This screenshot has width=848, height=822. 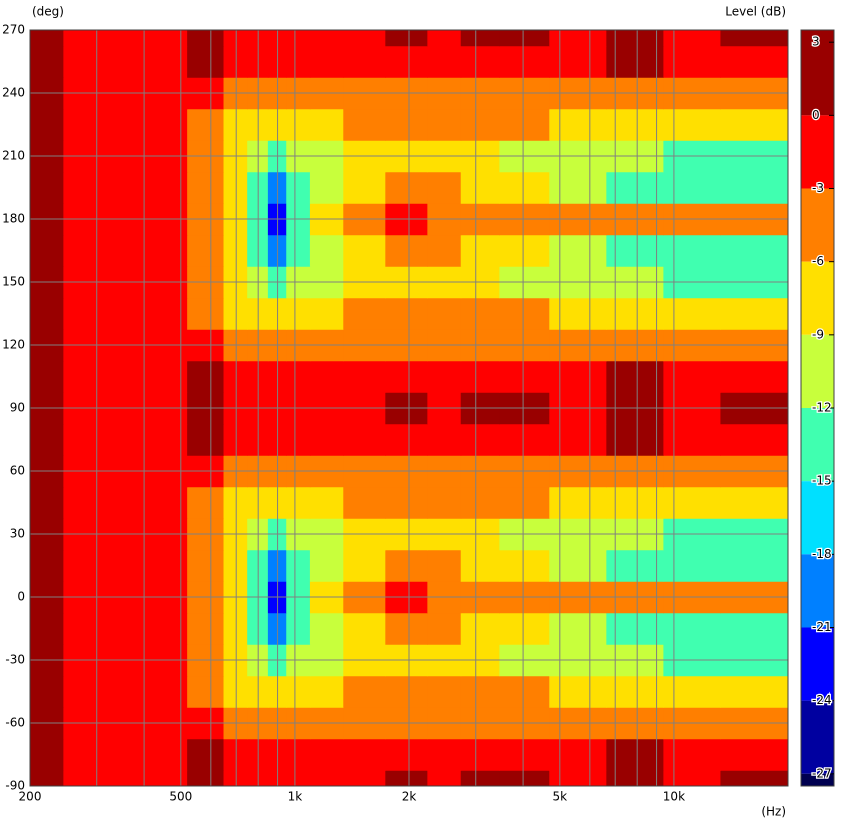 What do you see at coordinates (816, 42) in the screenshot?
I see `colorbar-tick-label: 3` at bounding box center [816, 42].